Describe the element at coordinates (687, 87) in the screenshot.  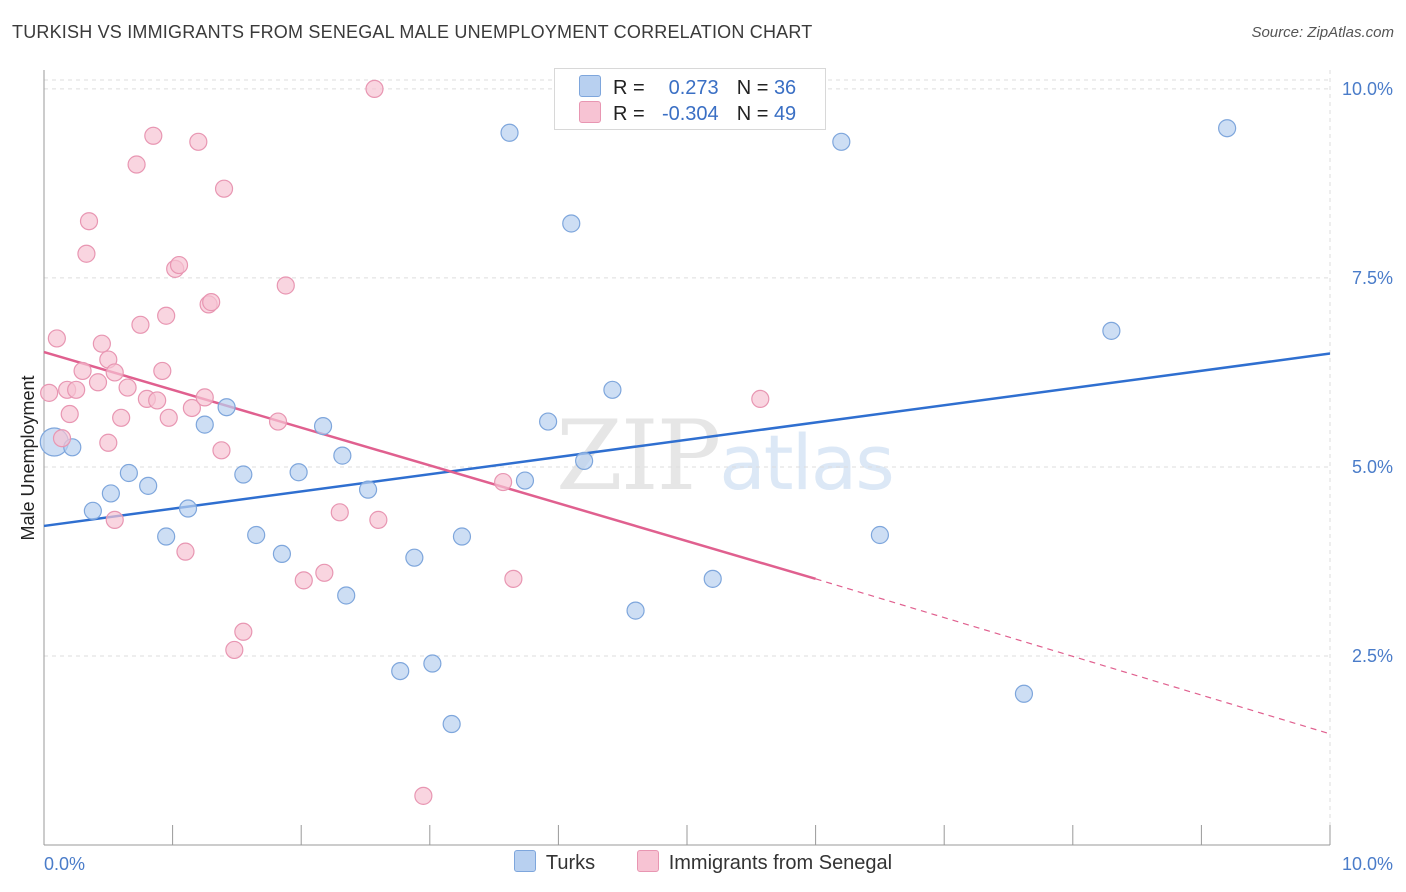
I see `legend-row-turks: R = 0.273 N = 36` at that location.